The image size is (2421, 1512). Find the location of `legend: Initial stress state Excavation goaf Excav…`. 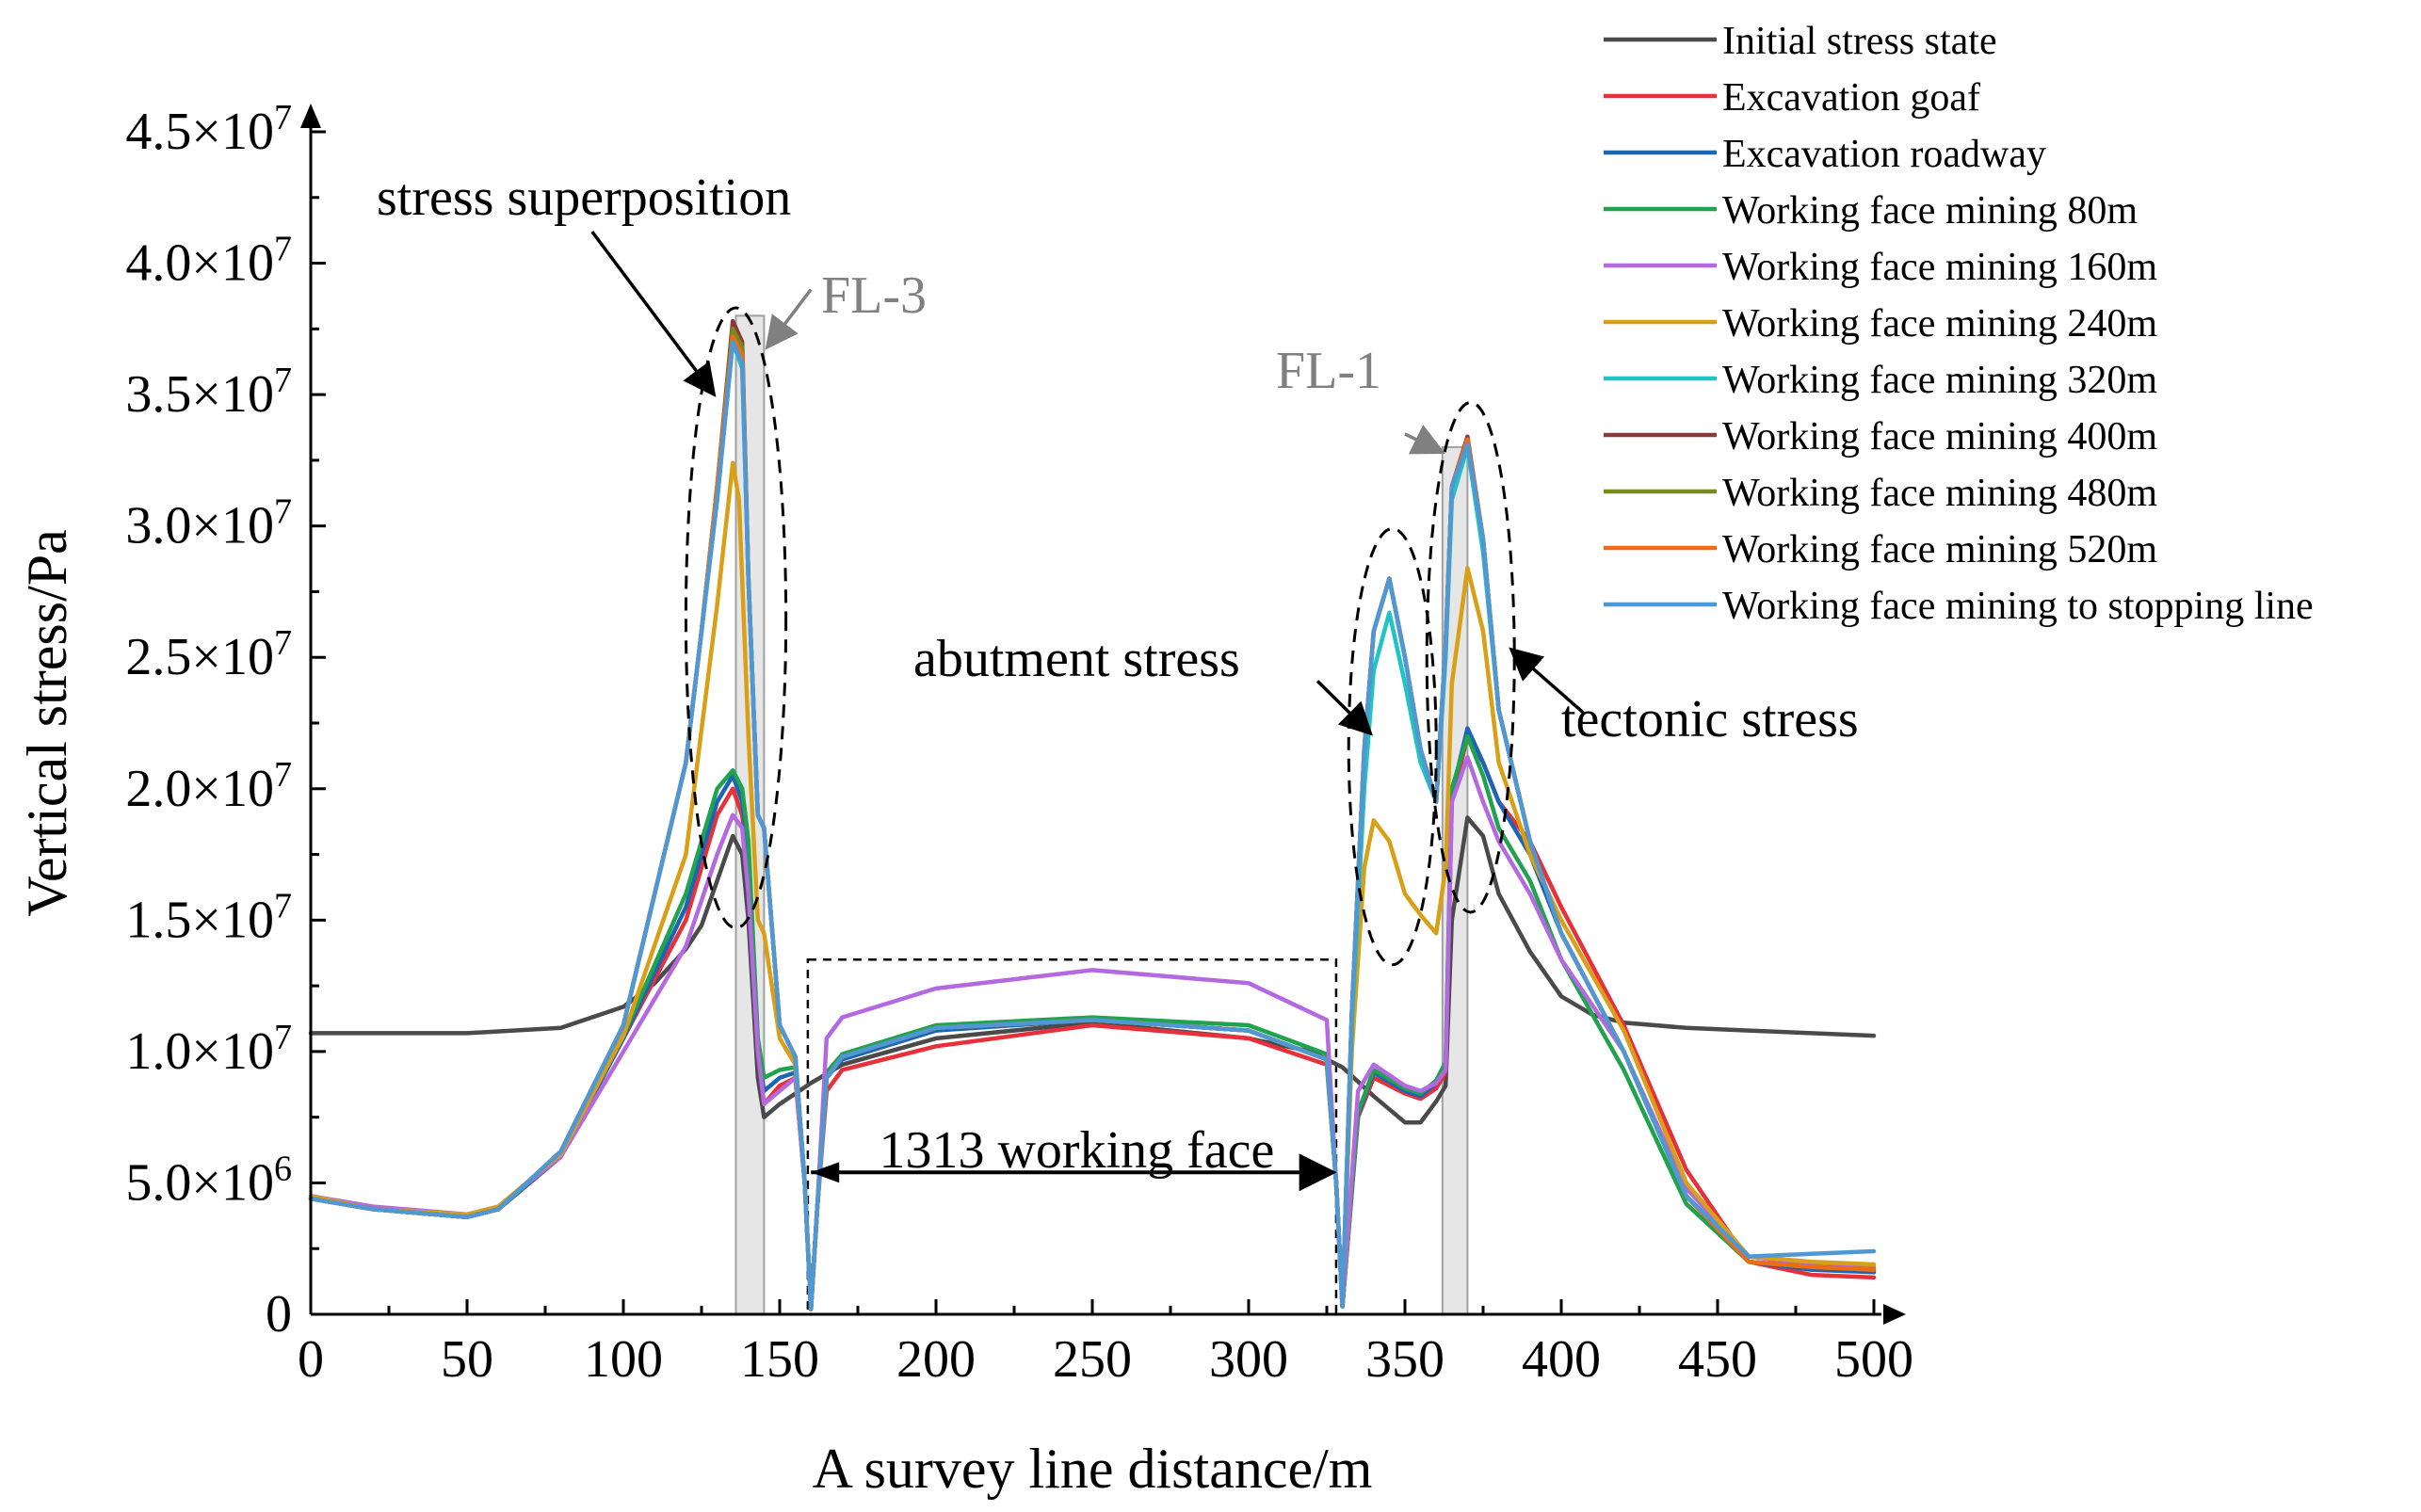

legend: Initial stress state Excavation goaf Excav… is located at coordinates (1959, 324).